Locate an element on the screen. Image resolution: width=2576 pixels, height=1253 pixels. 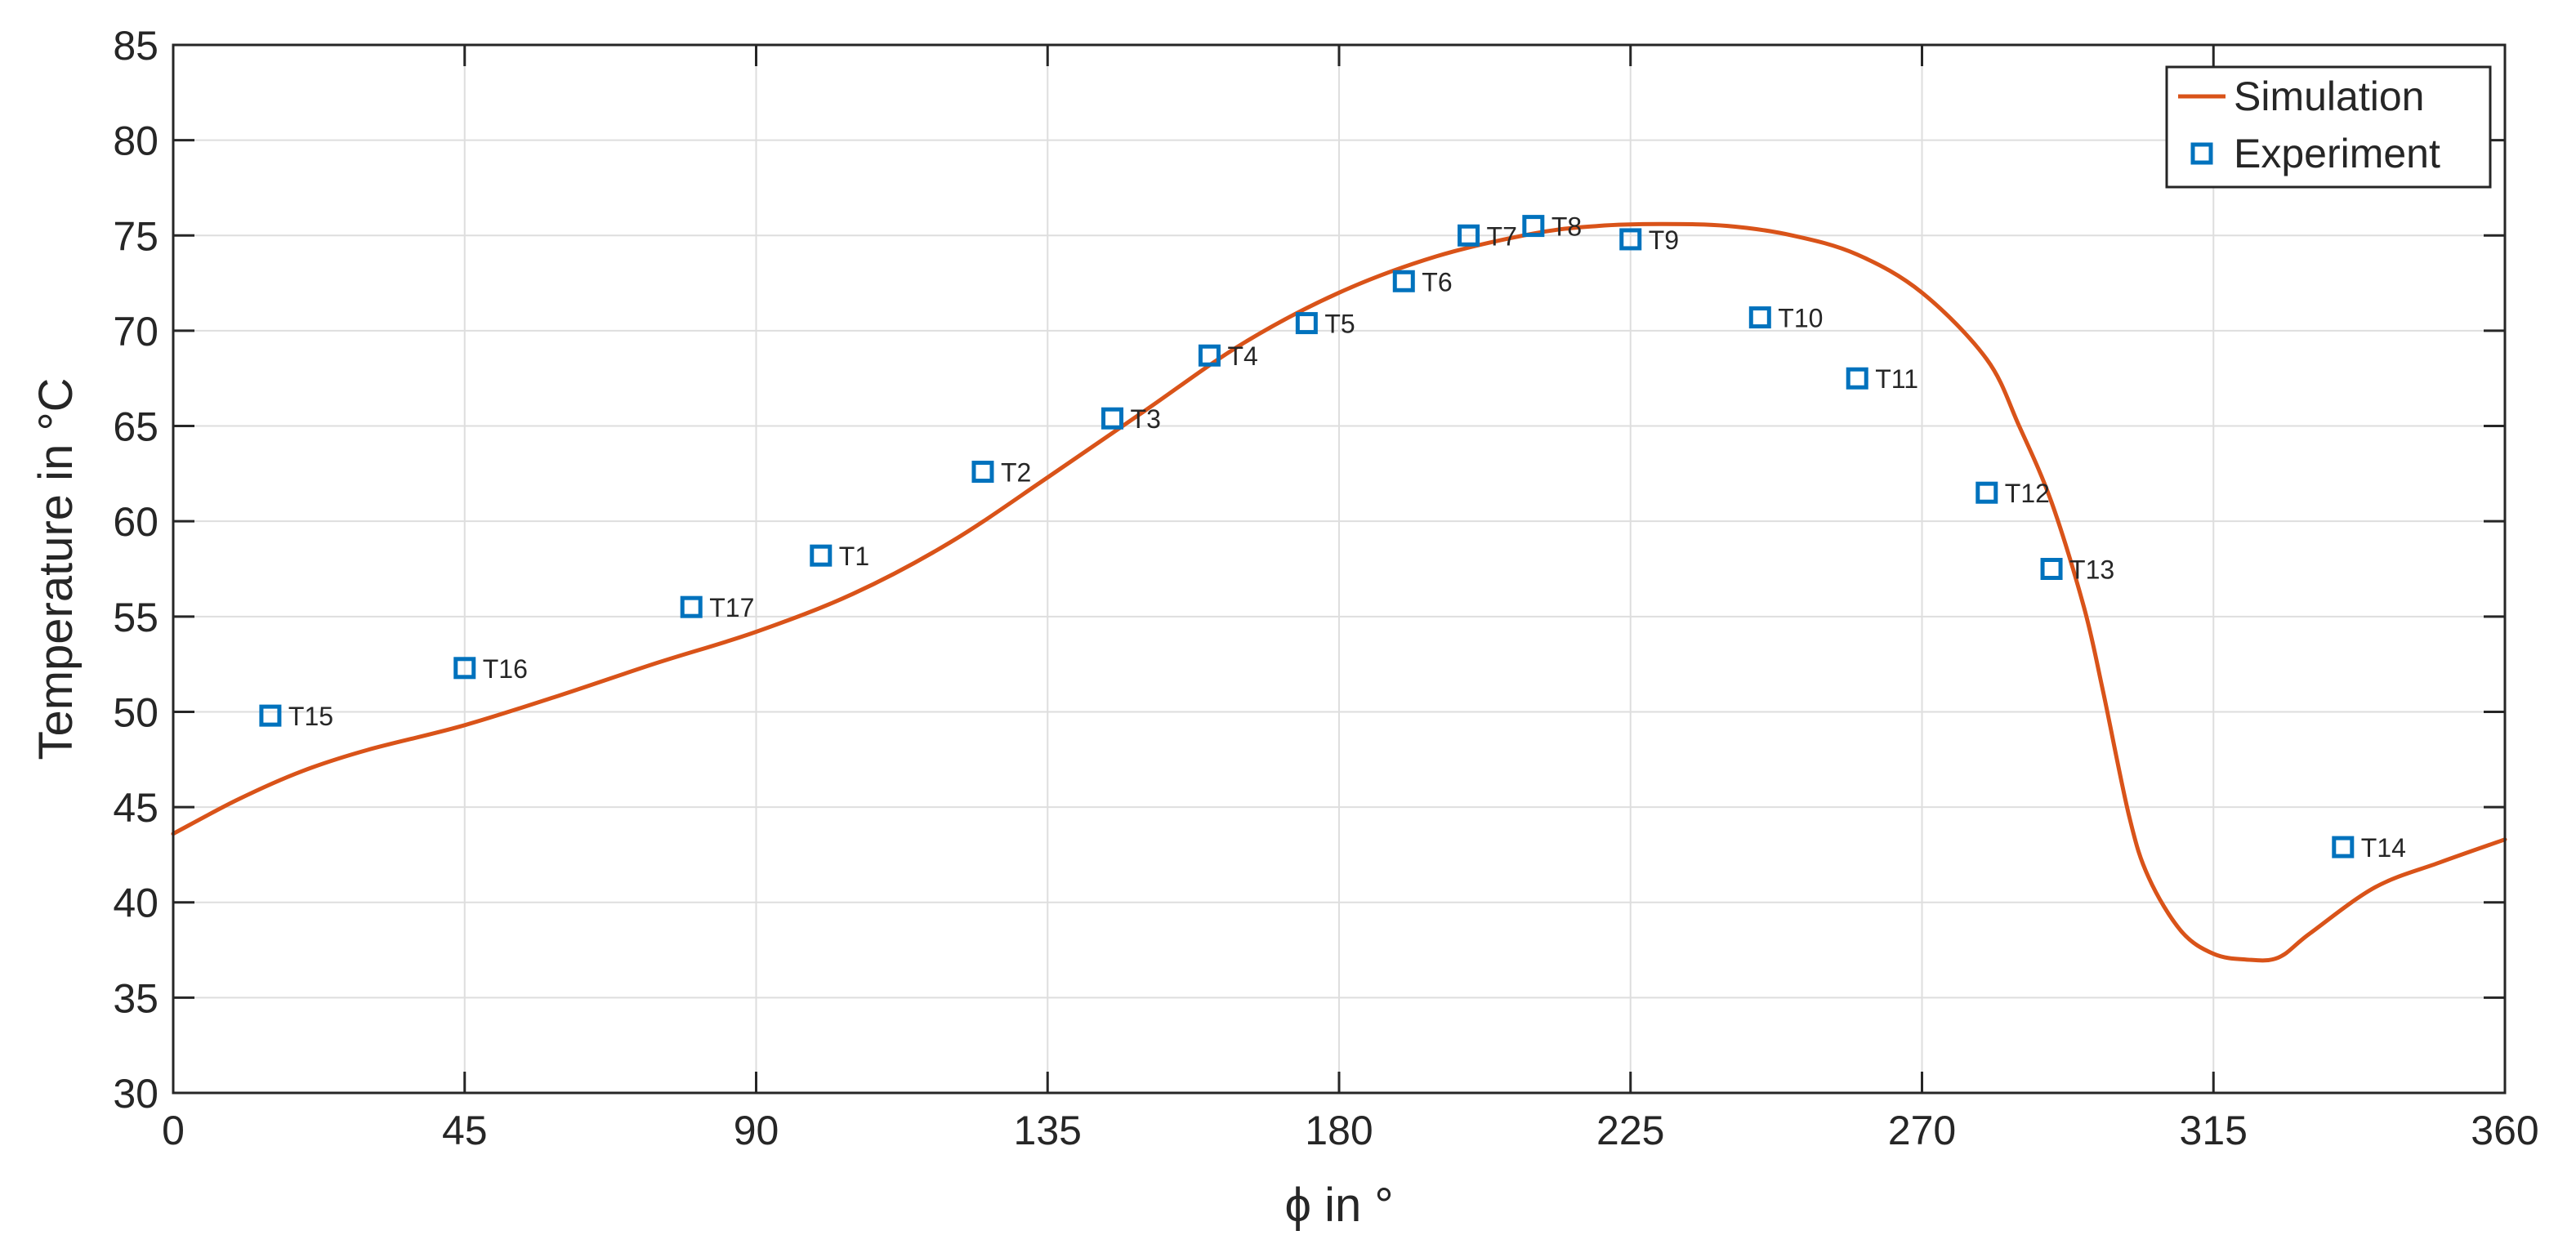
y-axis-title: Temperature in °C is located at coordinates (56, 568).